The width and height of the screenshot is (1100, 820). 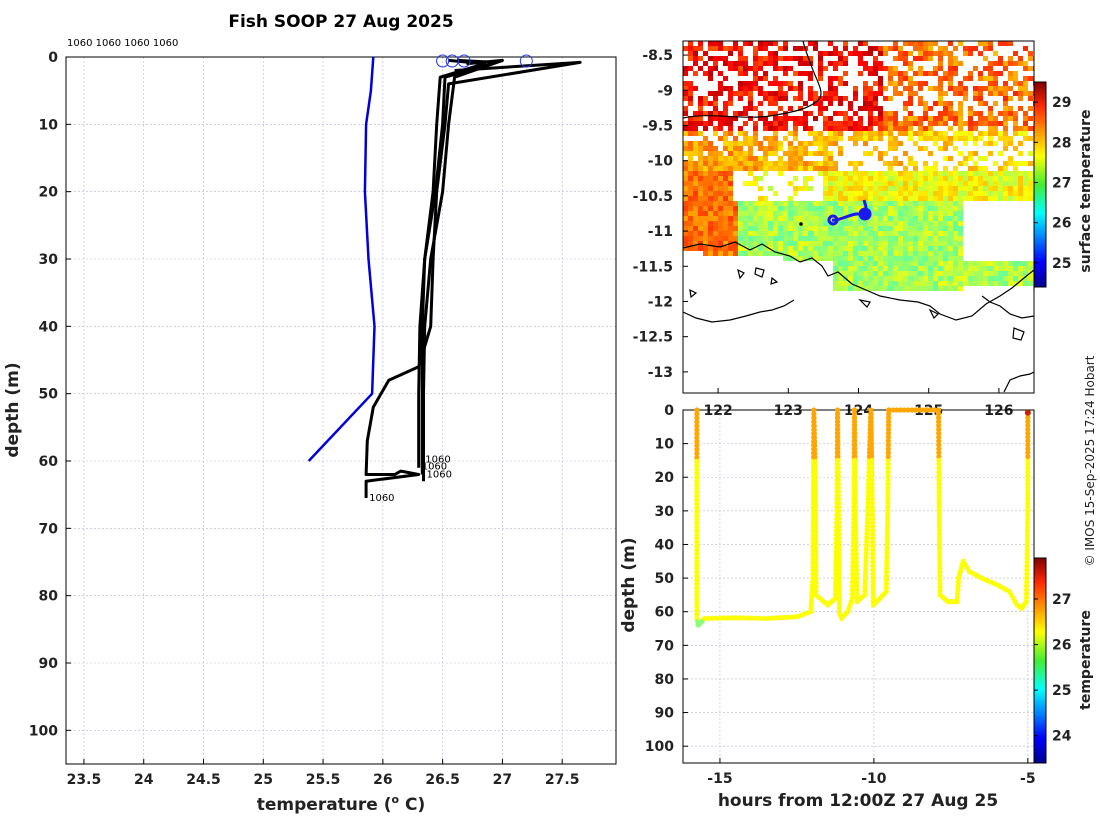 What do you see at coordinates (1061, 143) in the screenshot?
I see `map-cb-tick-label: 28` at bounding box center [1061, 143].